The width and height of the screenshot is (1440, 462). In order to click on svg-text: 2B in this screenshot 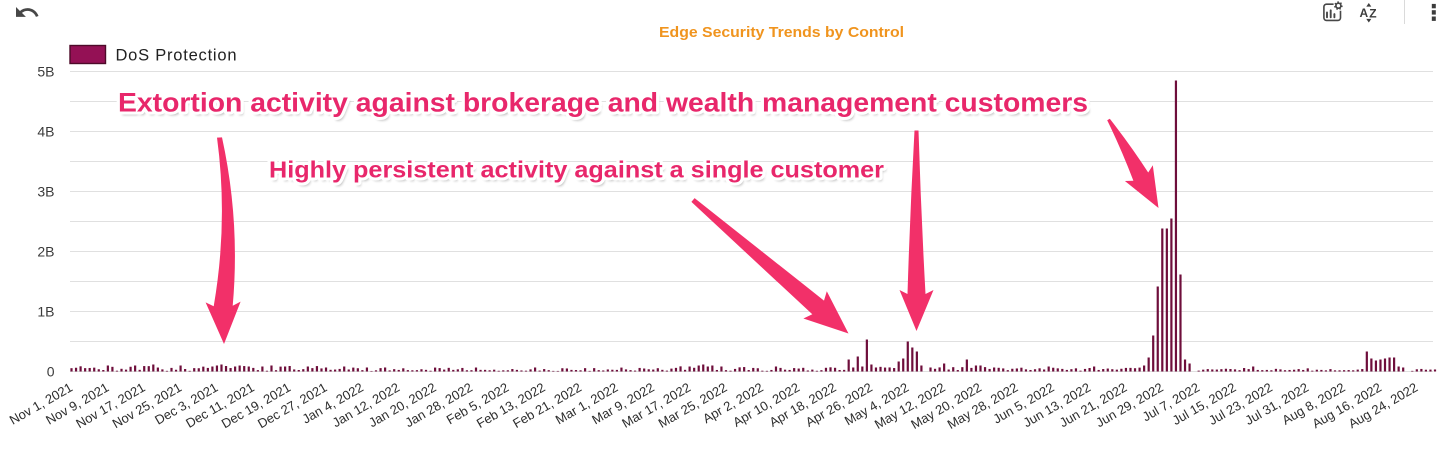, I will do `click(45, 252)`.